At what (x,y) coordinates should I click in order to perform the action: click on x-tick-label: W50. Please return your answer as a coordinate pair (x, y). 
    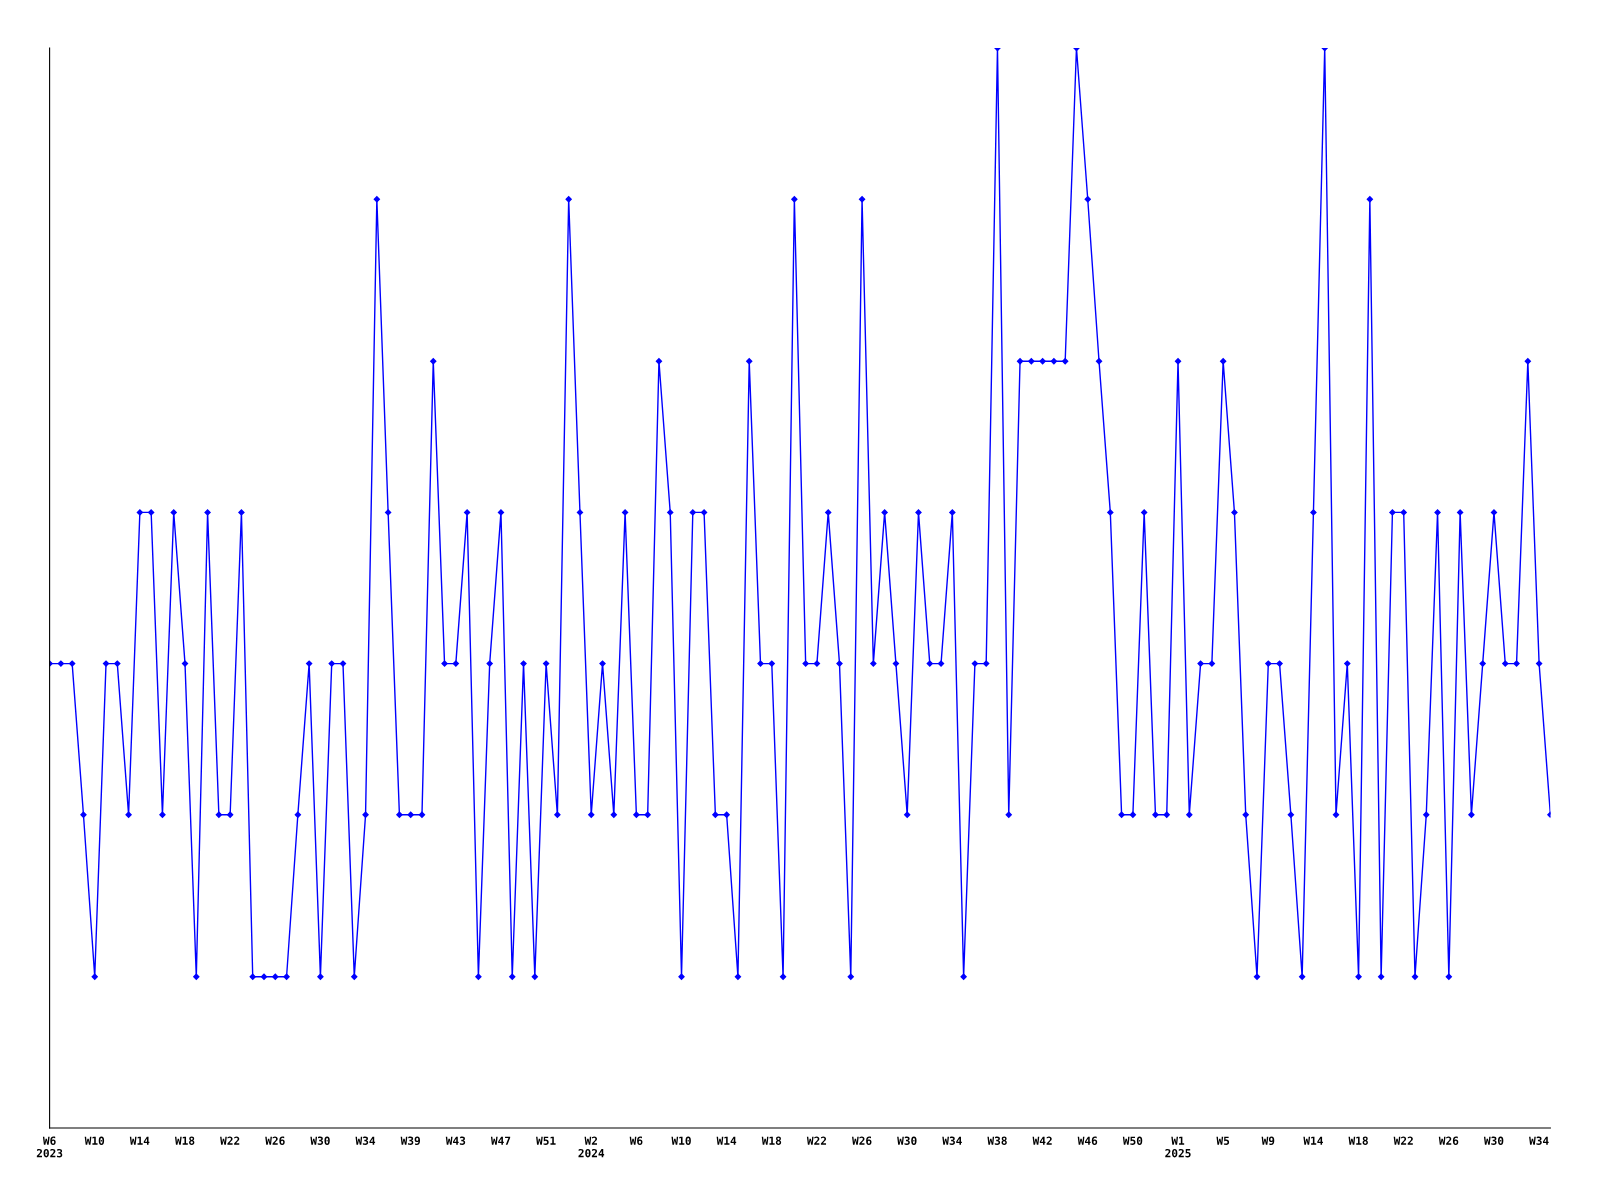
    Looking at the image, I should click on (1132, 1140).